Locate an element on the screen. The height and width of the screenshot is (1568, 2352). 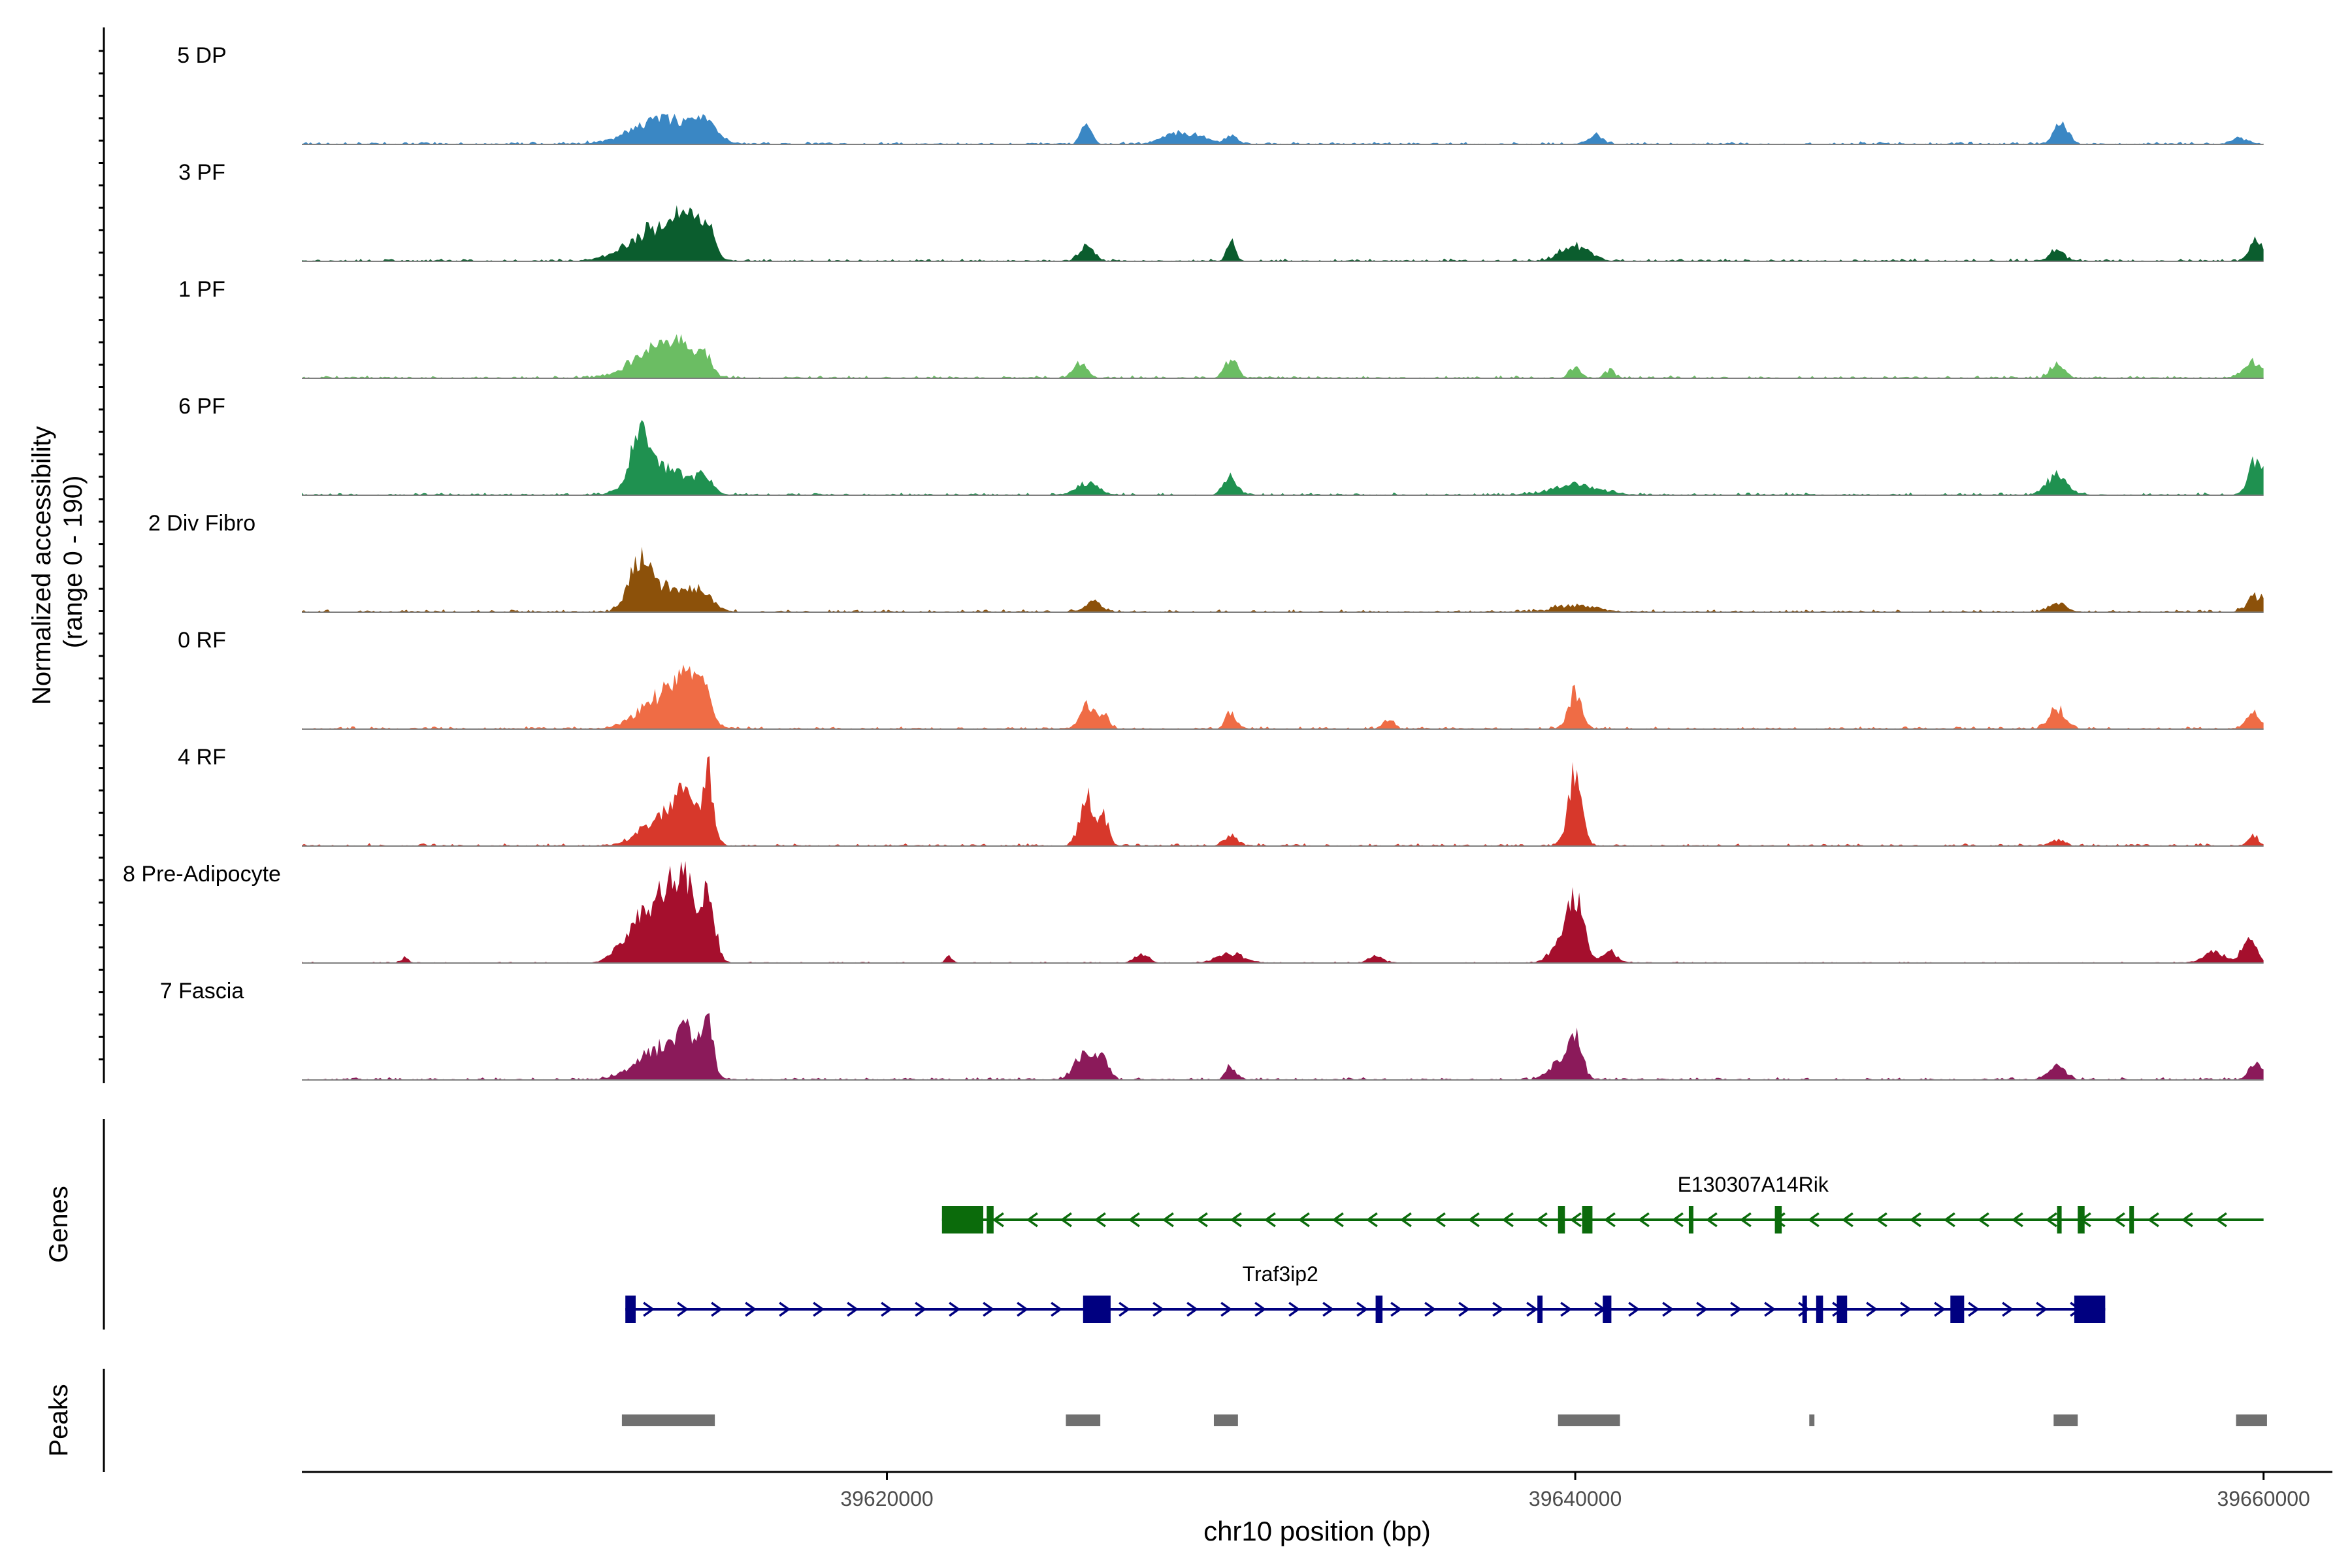
peak-regions is located at coordinates (1444, 1420).